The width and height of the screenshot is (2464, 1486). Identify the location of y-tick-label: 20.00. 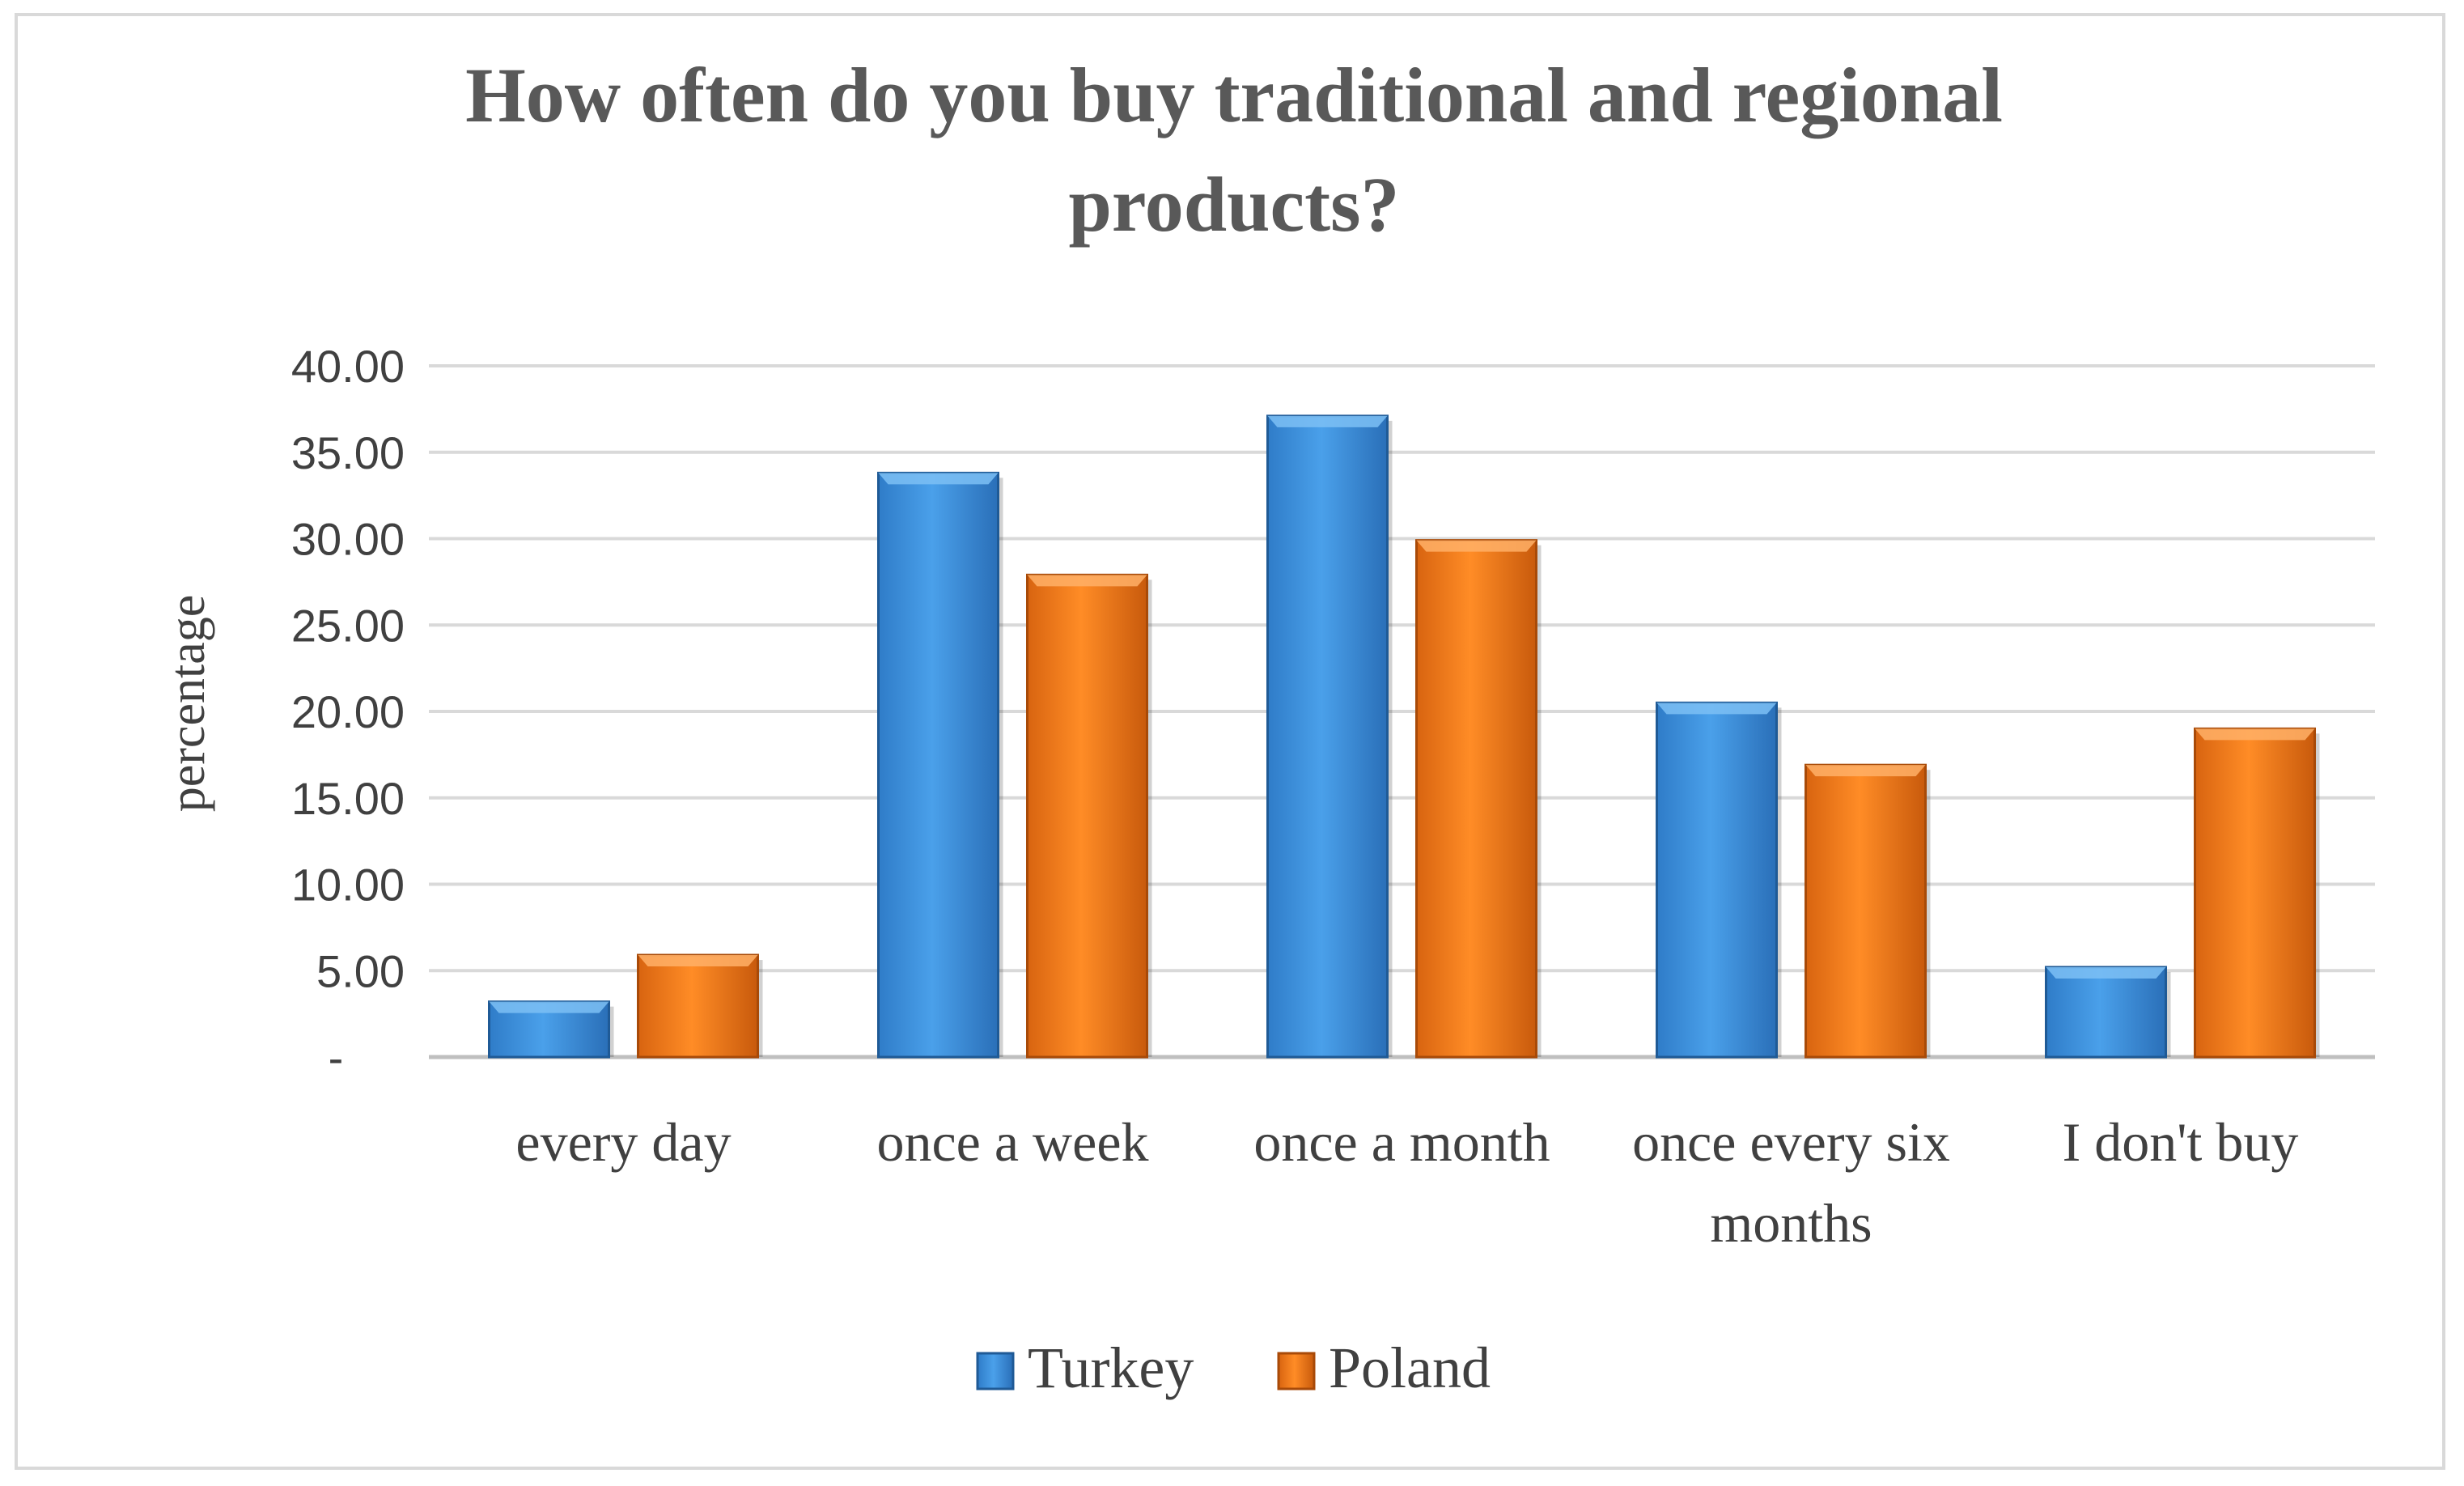
(348, 712).